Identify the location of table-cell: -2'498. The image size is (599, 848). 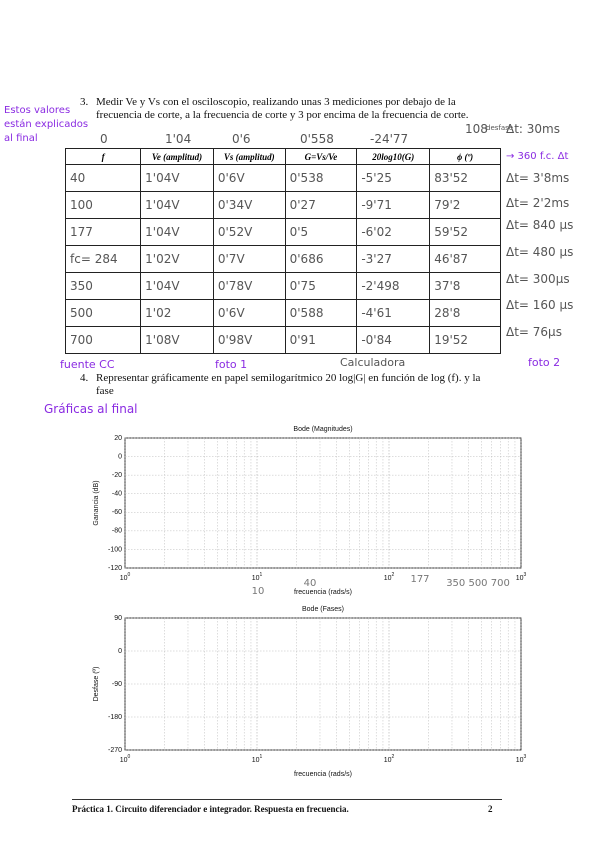
(393, 286).